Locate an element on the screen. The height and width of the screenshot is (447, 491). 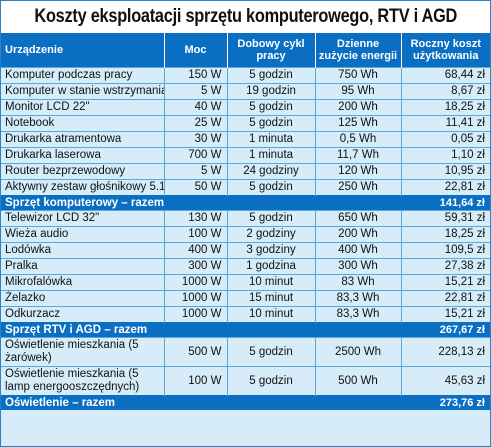
cell-power: 30 W is located at coordinates (195, 139).